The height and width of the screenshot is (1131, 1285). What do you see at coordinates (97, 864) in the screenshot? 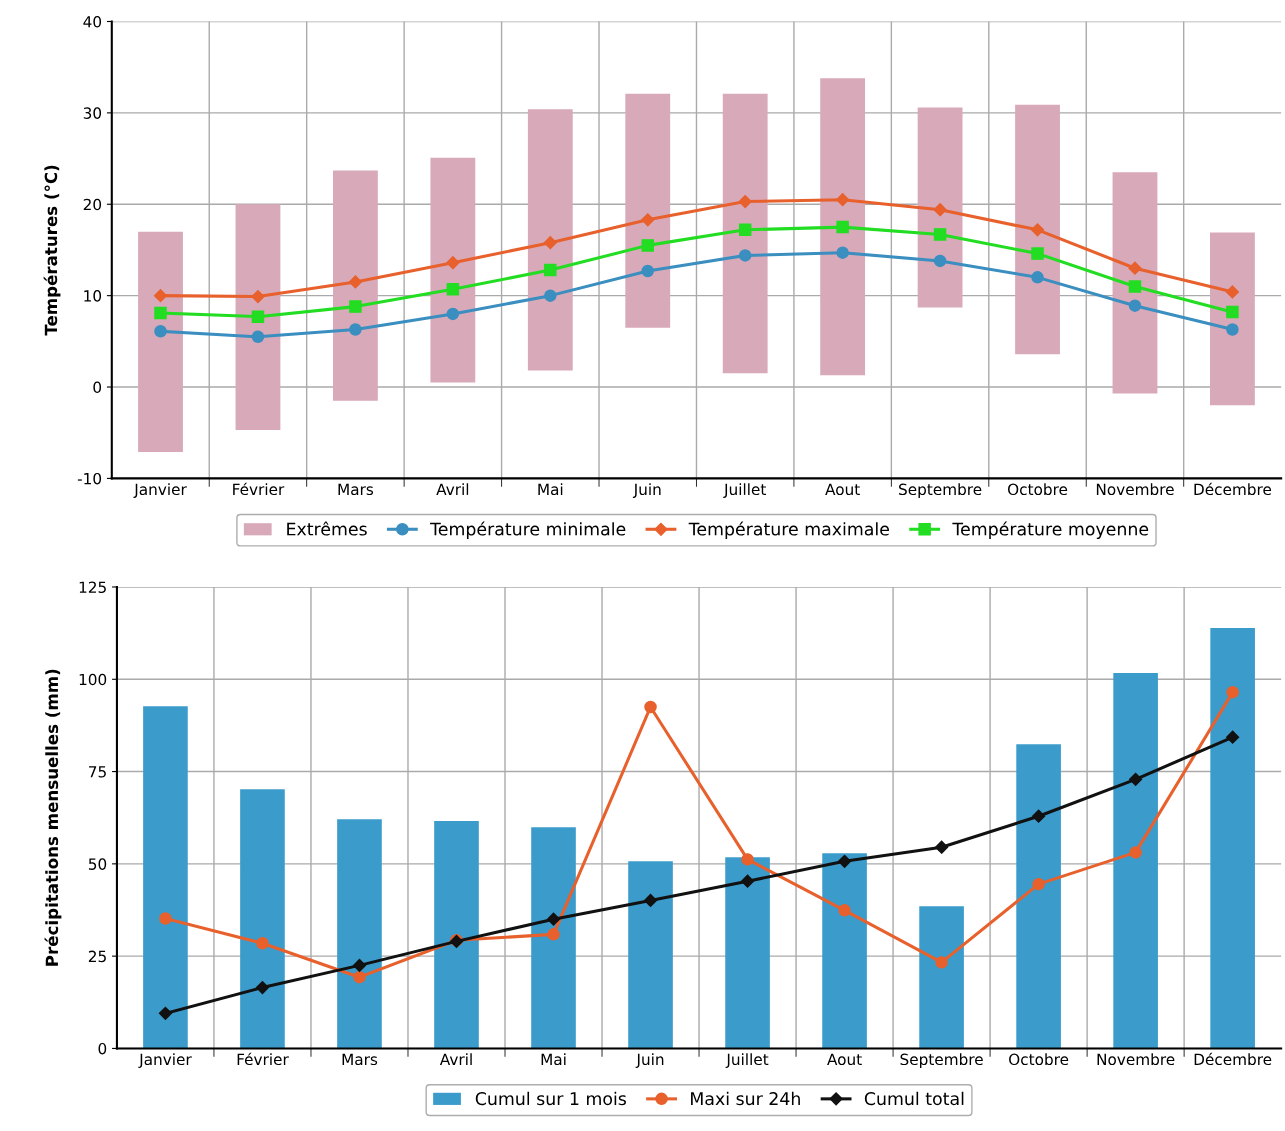
I see `y-tick-label: 50` at bounding box center [97, 864].